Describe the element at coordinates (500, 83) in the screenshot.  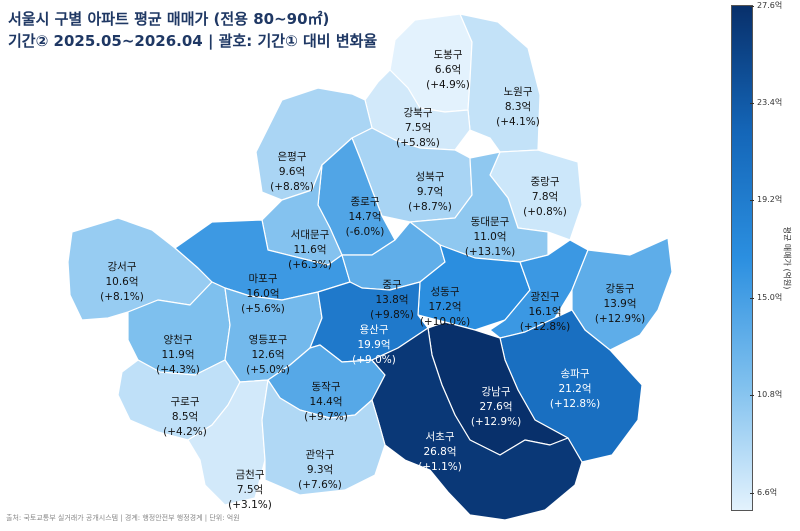
I see `district-nowon` at that location.